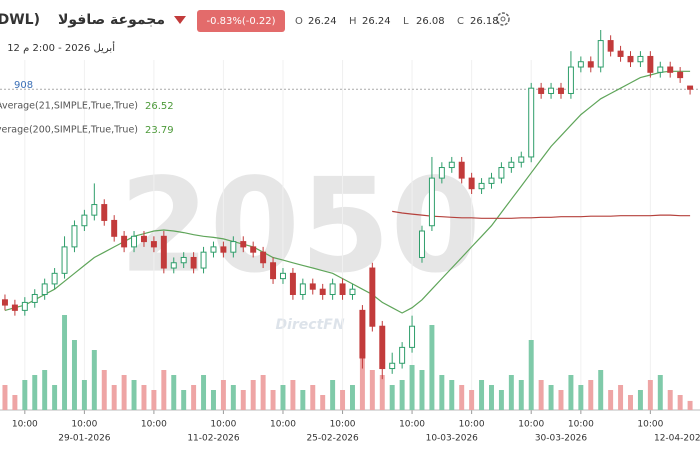  Describe the element at coordinates (332, 439) in the screenshot. I see `x-date-label: 25-02-2026` at that location.